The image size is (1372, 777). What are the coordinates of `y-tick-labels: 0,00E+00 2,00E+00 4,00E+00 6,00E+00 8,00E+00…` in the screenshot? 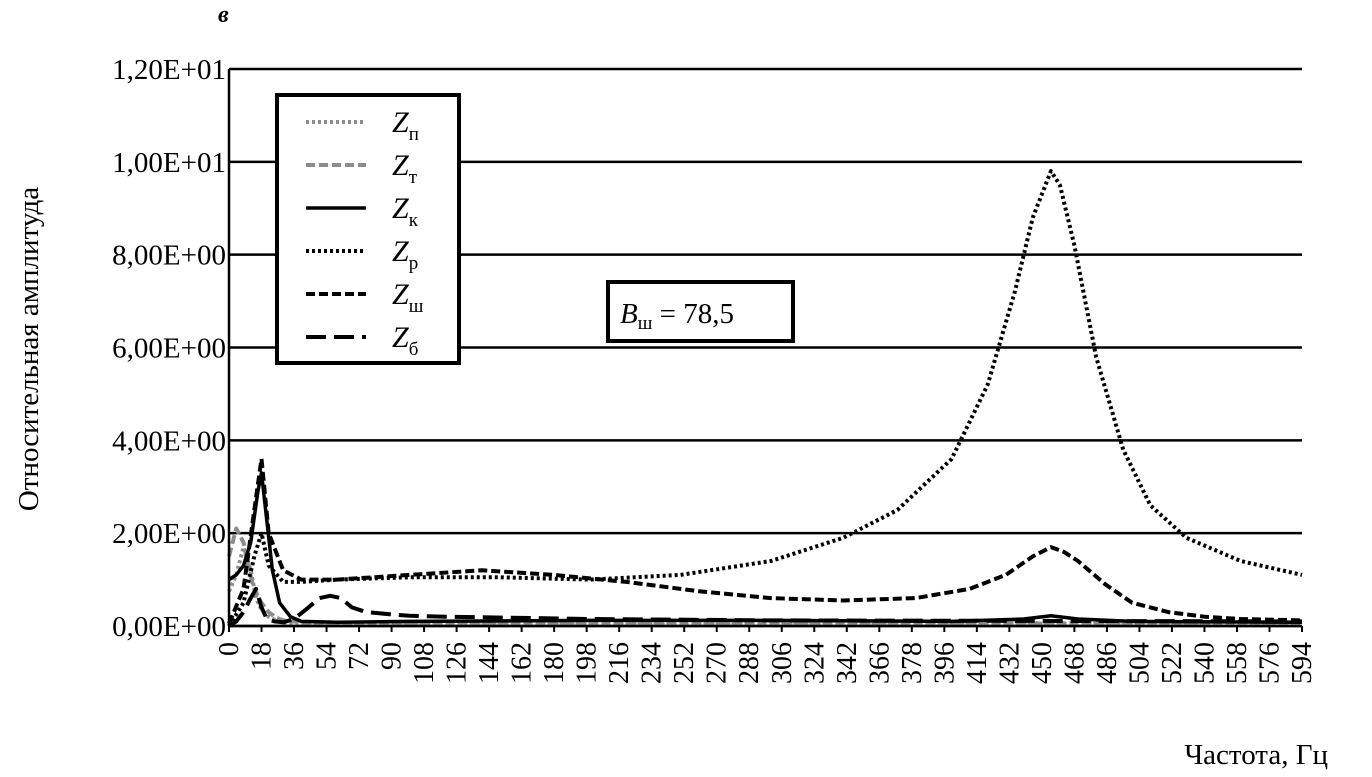 It's located at (169, 348).